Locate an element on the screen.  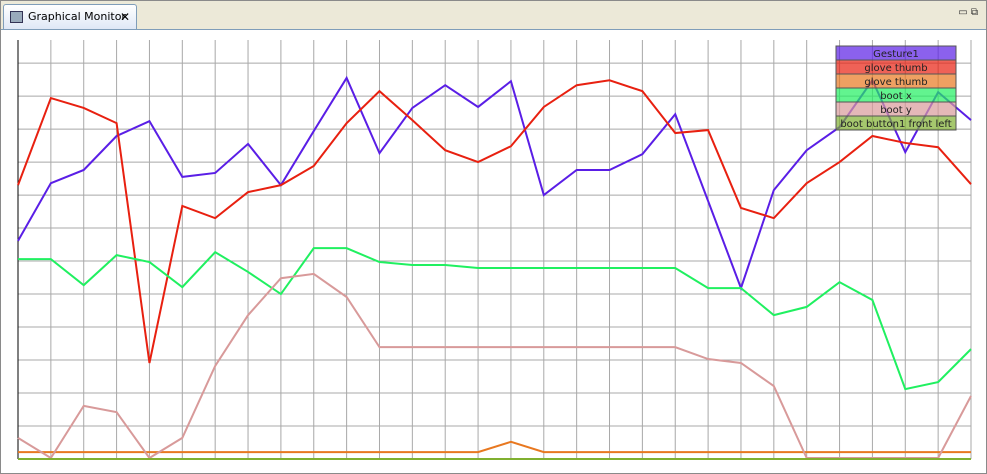
legend-label: boot y is located at coordinates (896, 110).